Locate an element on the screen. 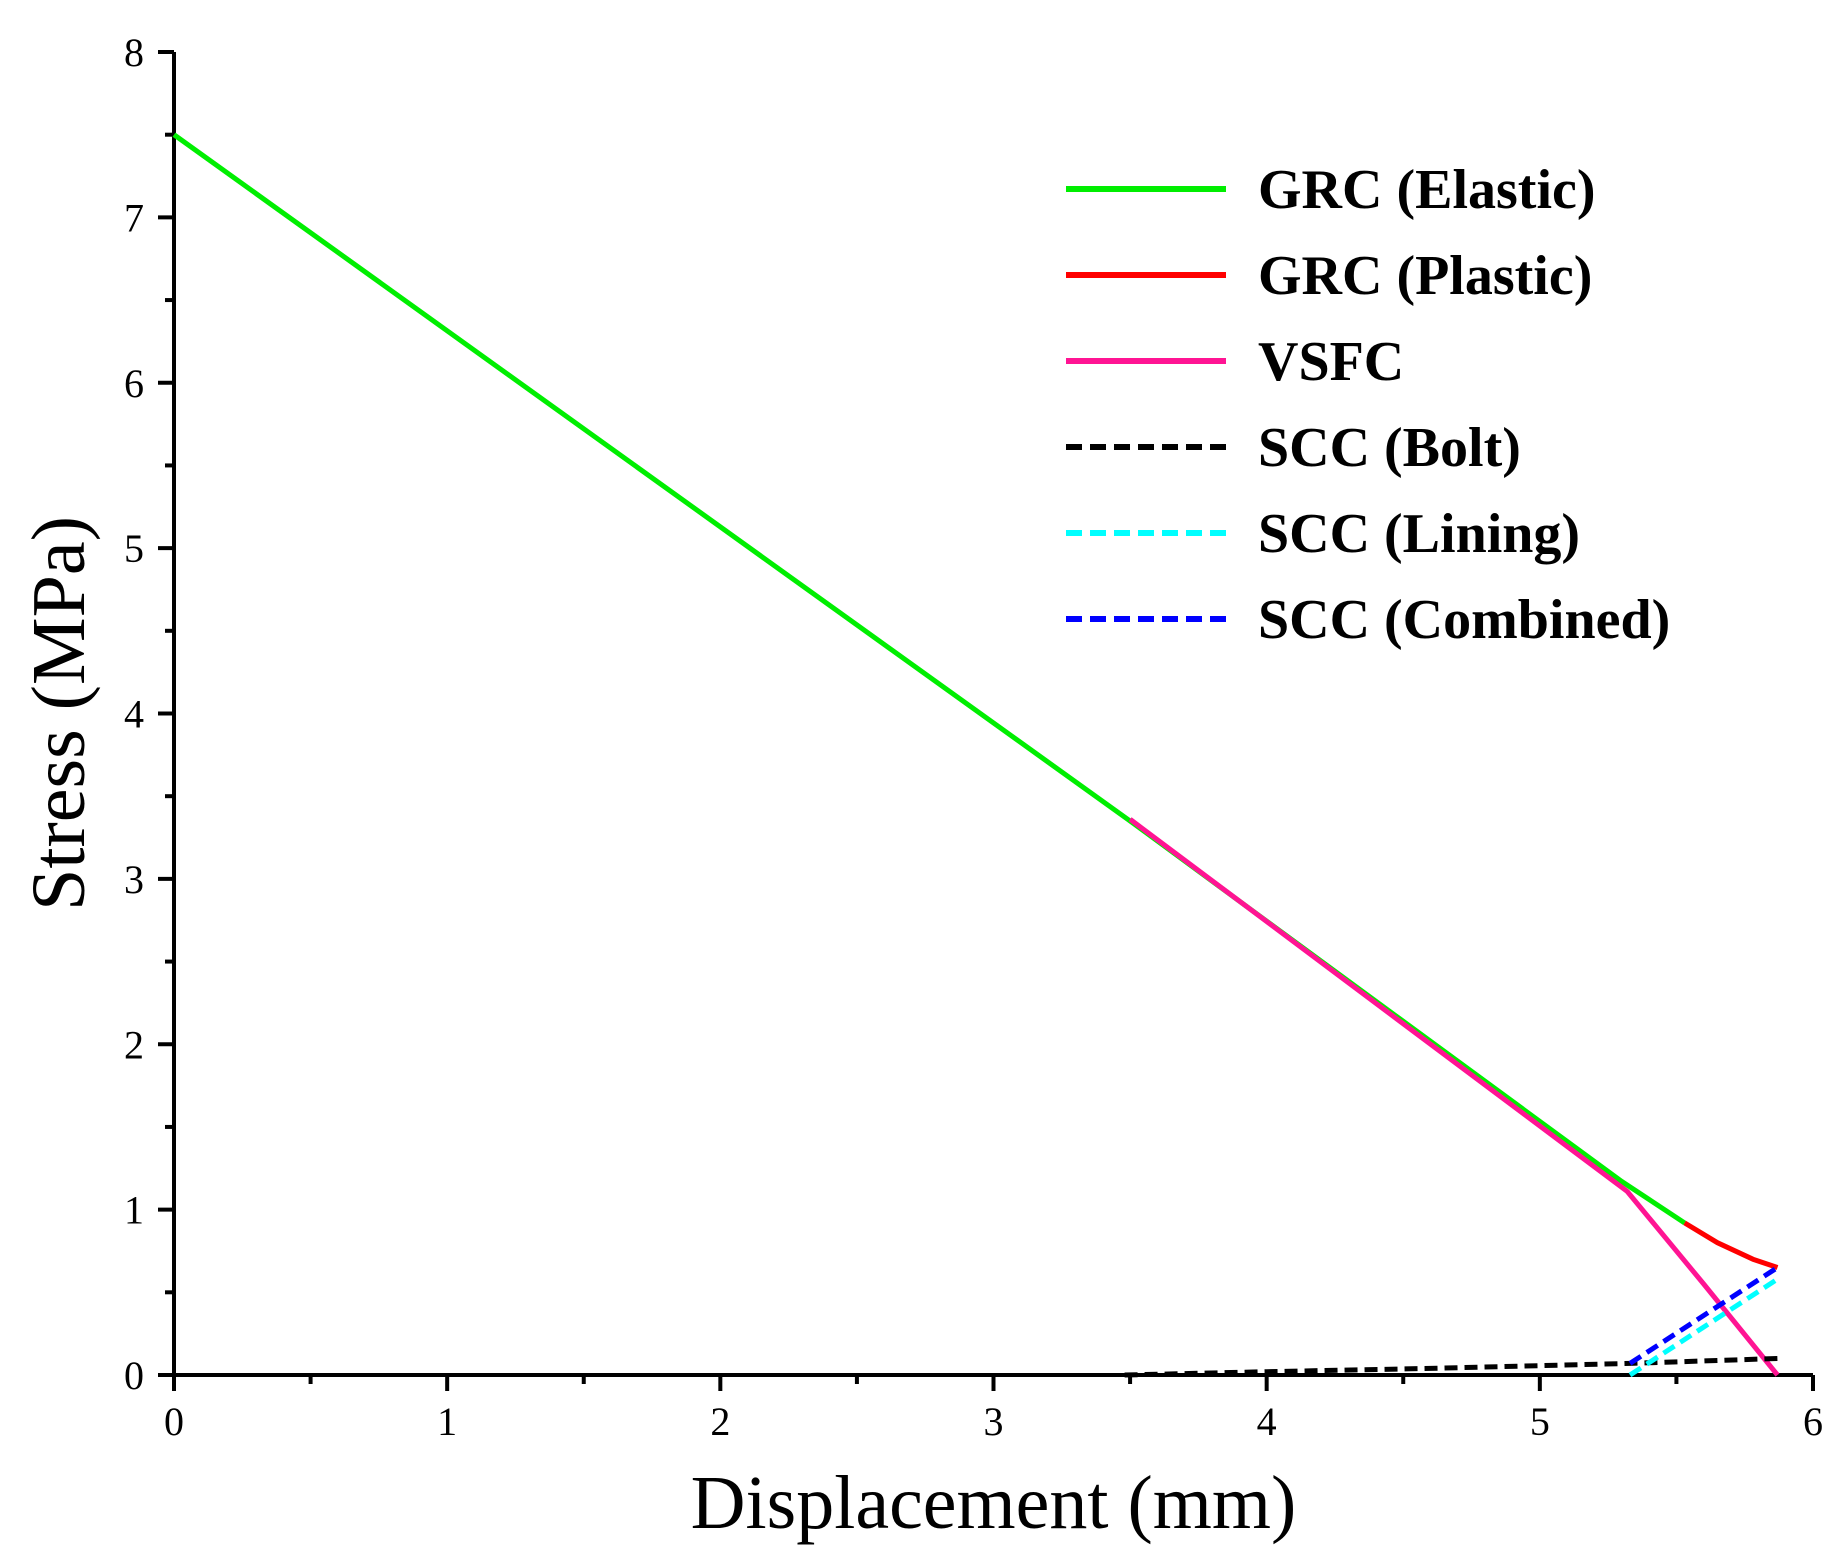 The height and width of the screenshot is (1550, 1843). legend-label-grc-elastic: GRC (Elastic) is located at coordinates (1427, 190).